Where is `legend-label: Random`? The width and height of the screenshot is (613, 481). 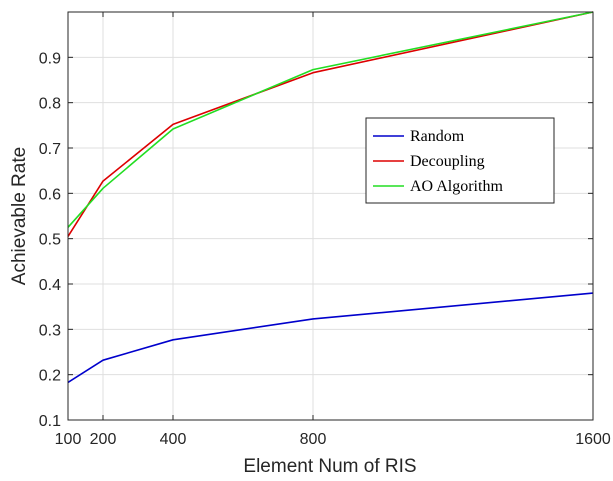
legend-label: Random is located at coordinates (437, 136).